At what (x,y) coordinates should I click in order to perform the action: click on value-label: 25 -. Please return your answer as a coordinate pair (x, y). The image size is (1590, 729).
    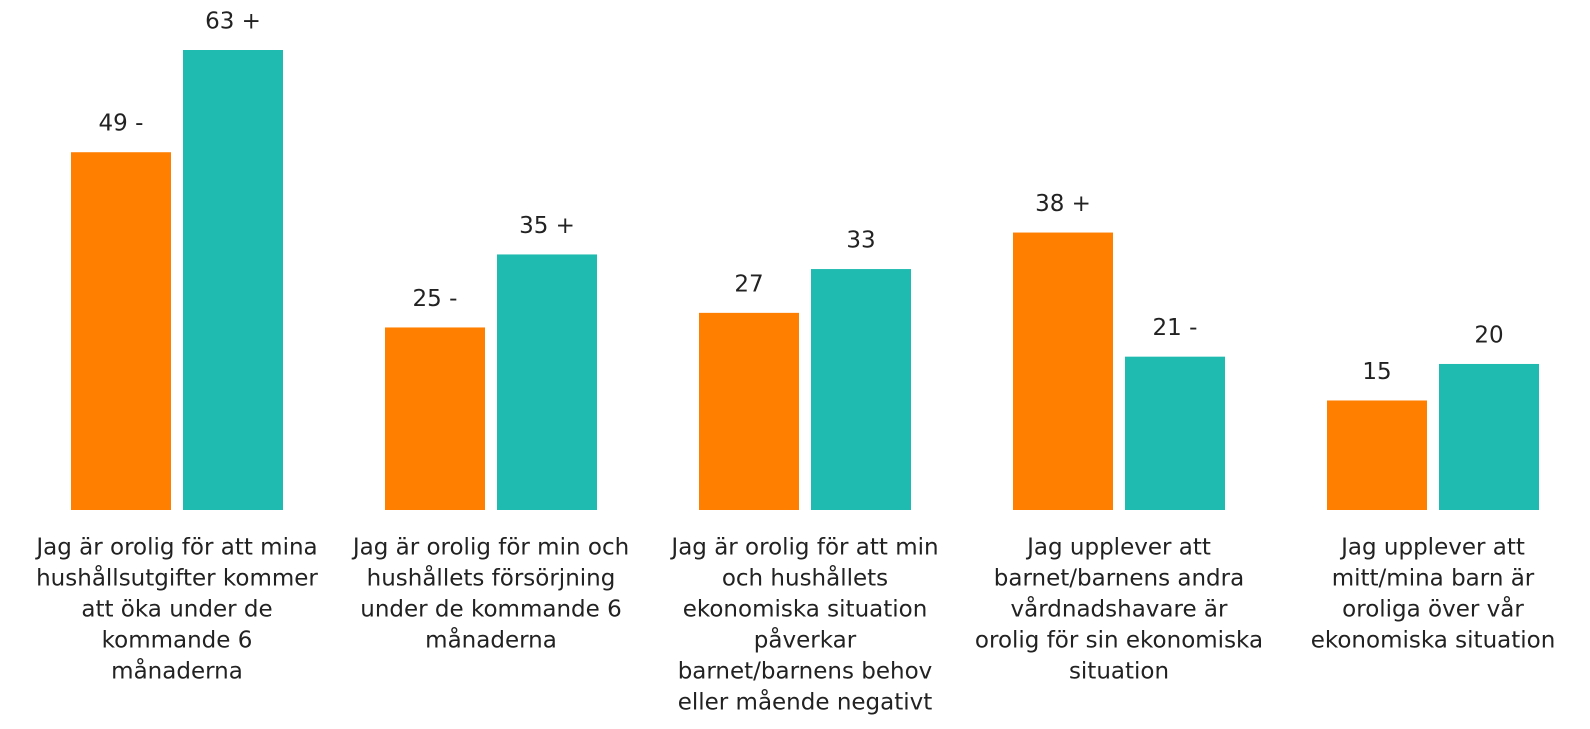
    Looking at the image, I should click on (435, 299).